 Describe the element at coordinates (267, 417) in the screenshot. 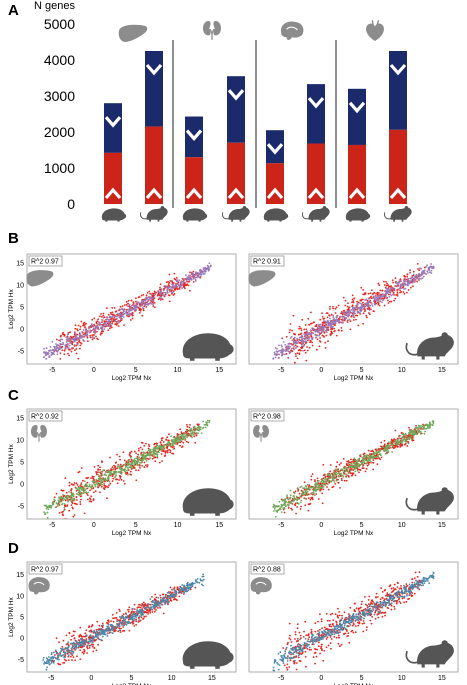

I see `r2-annotation: R^2 0.98` at that location.